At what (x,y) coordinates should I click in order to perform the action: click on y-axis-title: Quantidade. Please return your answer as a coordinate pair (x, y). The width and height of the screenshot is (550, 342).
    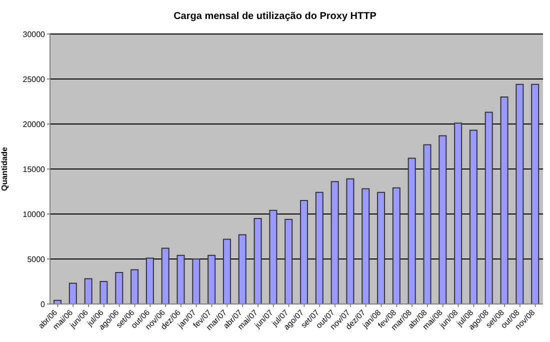
    Looking at the image, I should click on (4, 169).